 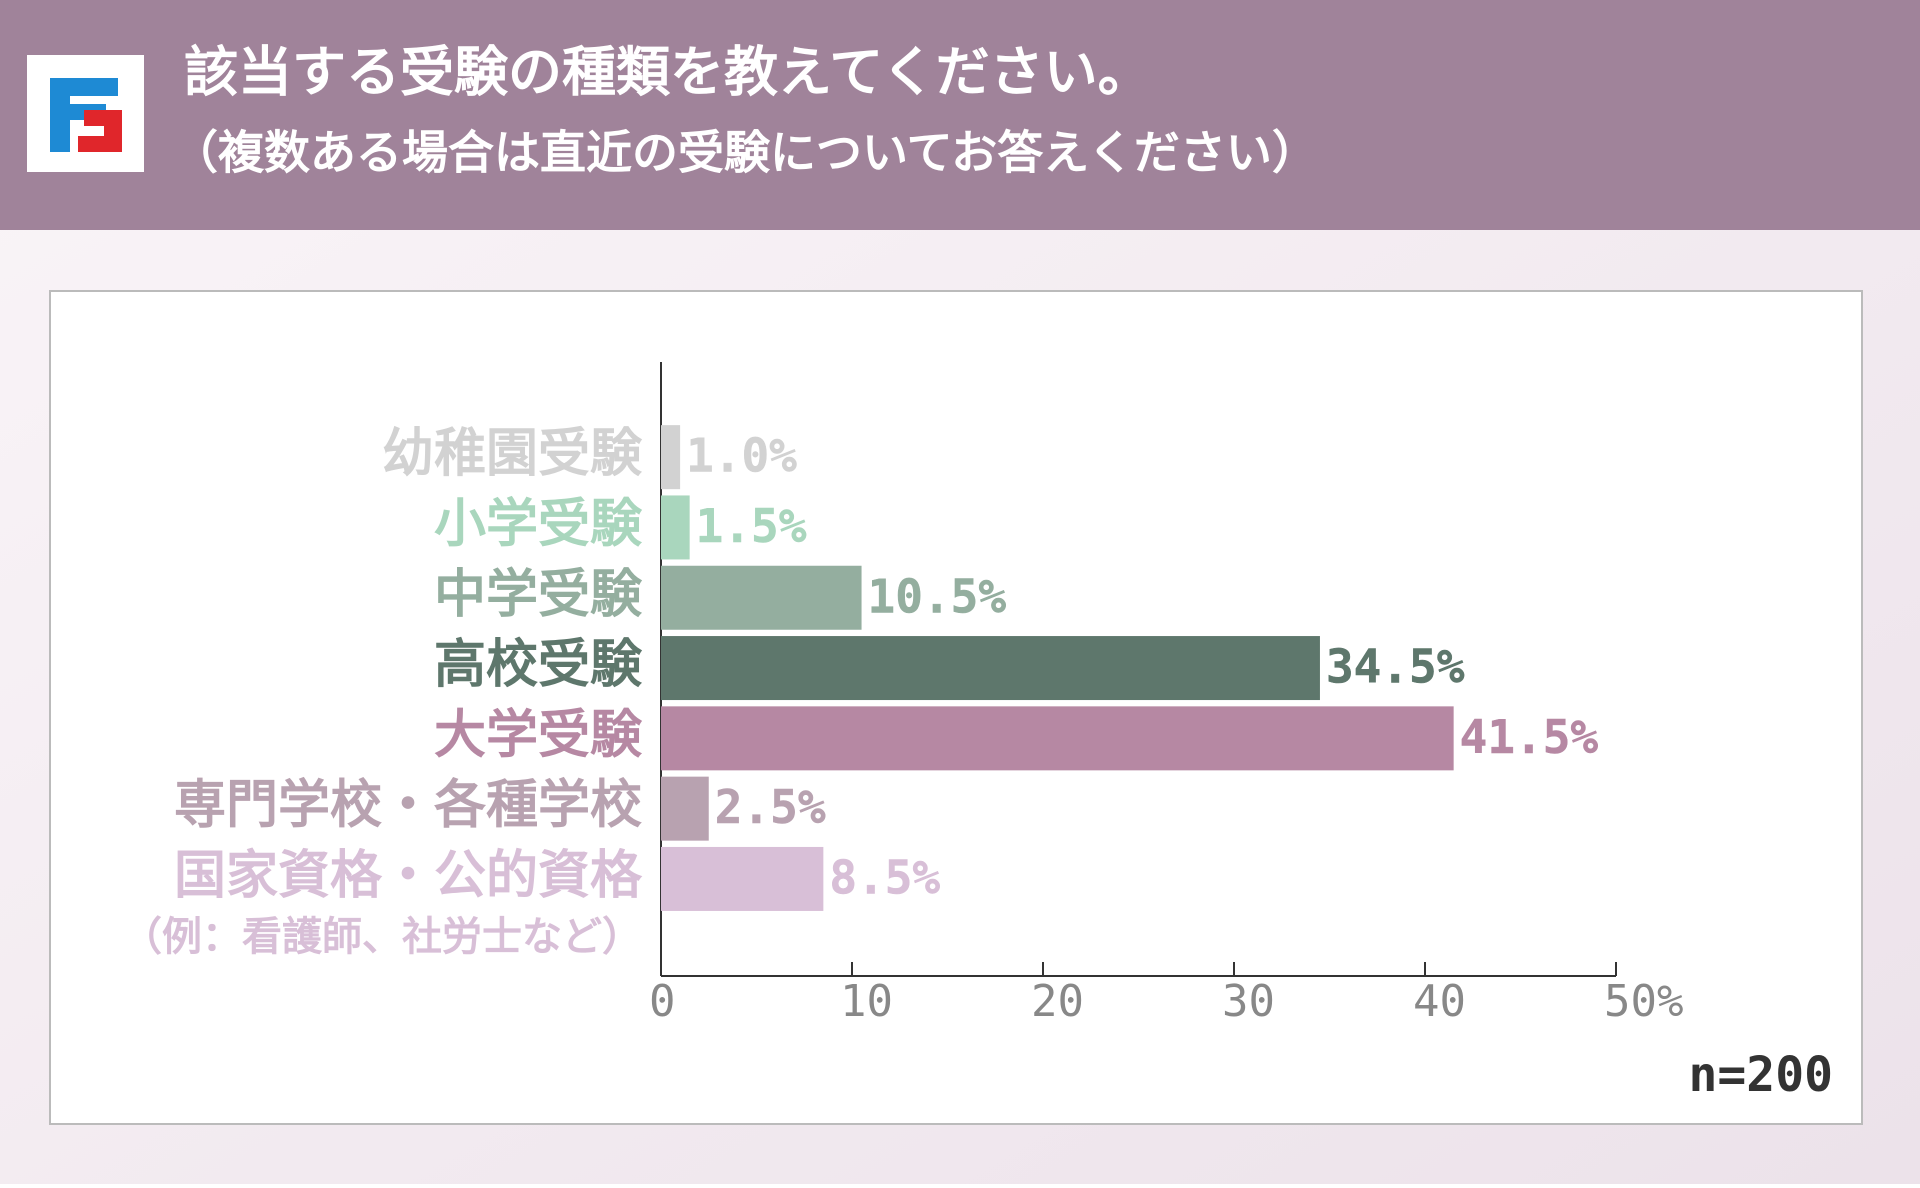 What do you see at coordinates (538, 595) in the screenshot?
I see `category-label: 中学受験` at bounding box center [538, 595].